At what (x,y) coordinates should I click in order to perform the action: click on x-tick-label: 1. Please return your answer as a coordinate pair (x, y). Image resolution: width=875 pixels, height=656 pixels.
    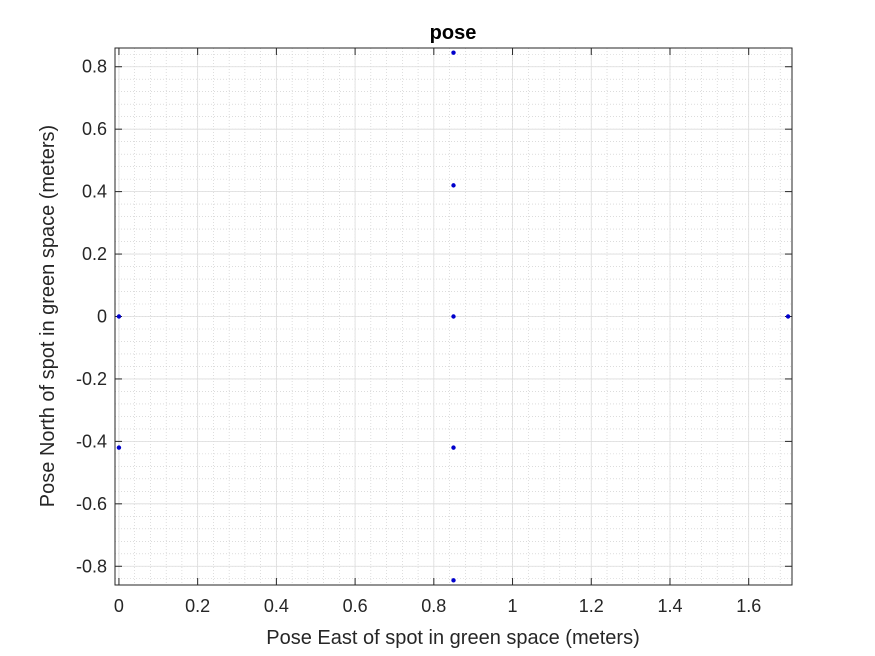
    Looking at the image, I should click on (513, 606).